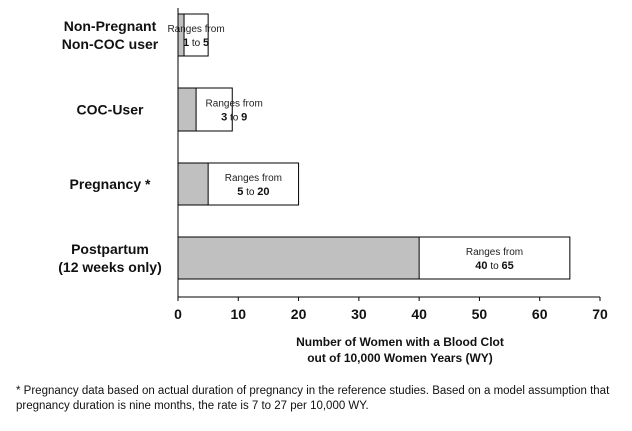 This screenshot has width=632, height=431. Describe the element at coordinates (110, 258) in the screenshot. I see `category-label: Postpartum (12 weeks only)` at that location.